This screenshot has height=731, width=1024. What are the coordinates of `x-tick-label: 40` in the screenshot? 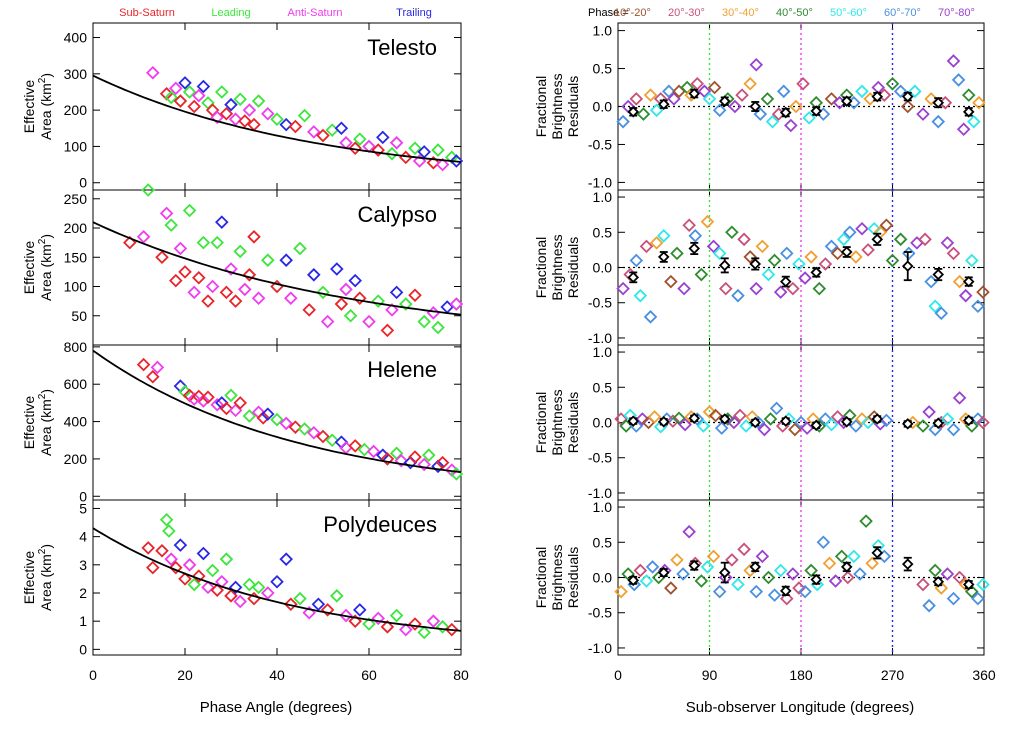 It's located at (277, 675).